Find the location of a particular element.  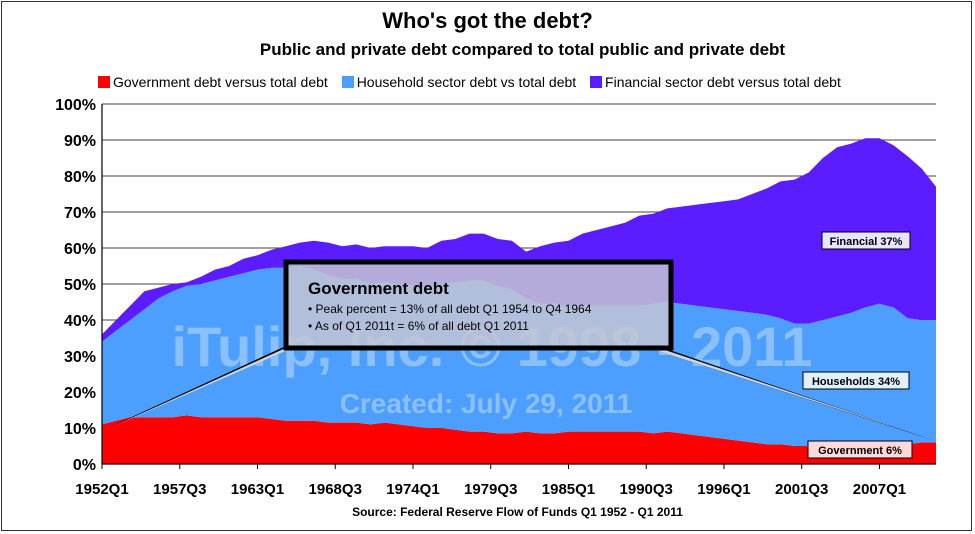

y-tick-label-2: 20% is located at coordinates (80, 393).